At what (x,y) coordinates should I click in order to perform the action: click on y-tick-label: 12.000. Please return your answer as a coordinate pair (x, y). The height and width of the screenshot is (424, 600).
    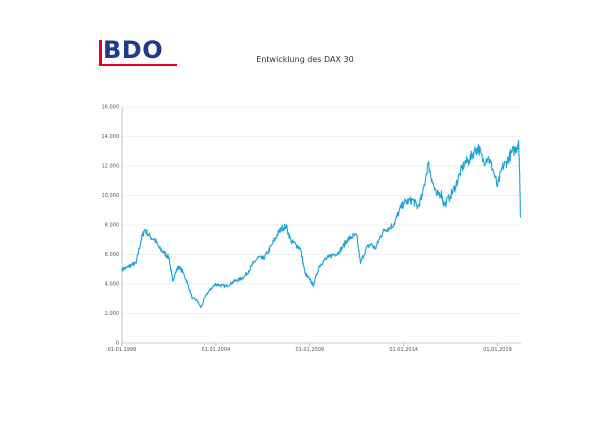
    Looking at the image, I should click on (111, 167).